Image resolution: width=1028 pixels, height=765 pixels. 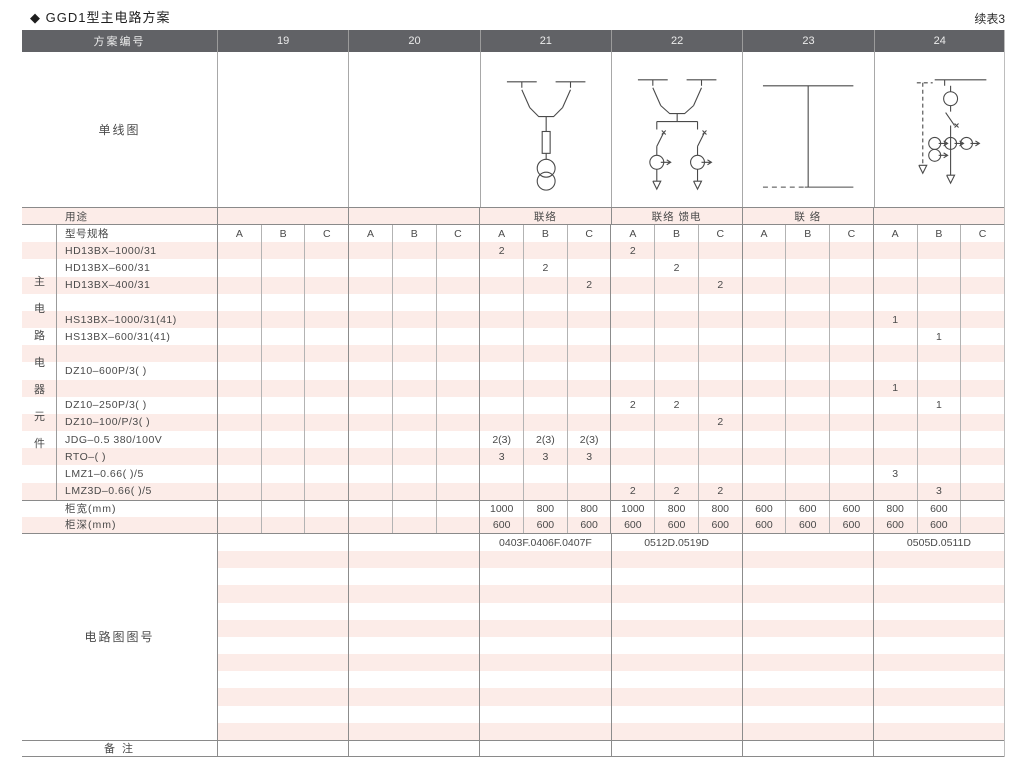 I want to click on table-row, so click(x=513, y=354).